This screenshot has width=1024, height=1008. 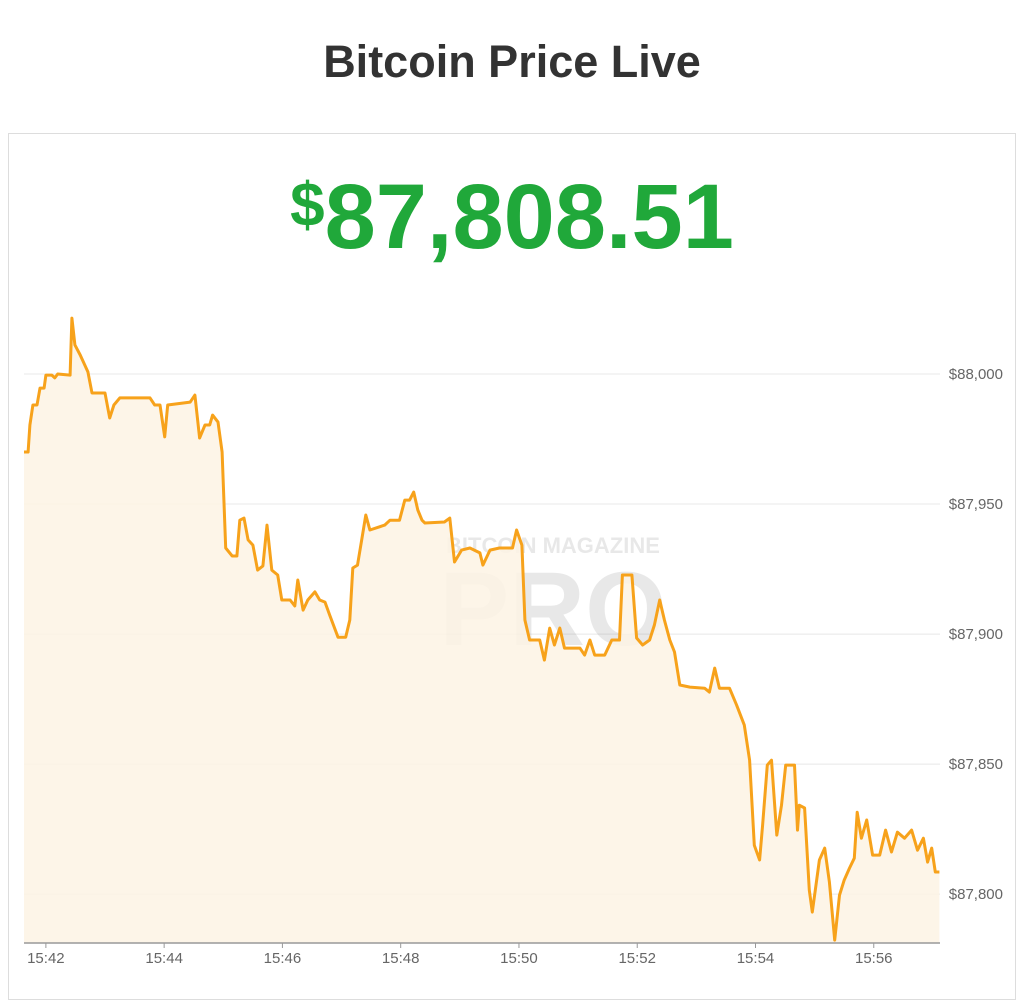 I want to click on x-tick-label: 15:48, so click(x=401, y=958).